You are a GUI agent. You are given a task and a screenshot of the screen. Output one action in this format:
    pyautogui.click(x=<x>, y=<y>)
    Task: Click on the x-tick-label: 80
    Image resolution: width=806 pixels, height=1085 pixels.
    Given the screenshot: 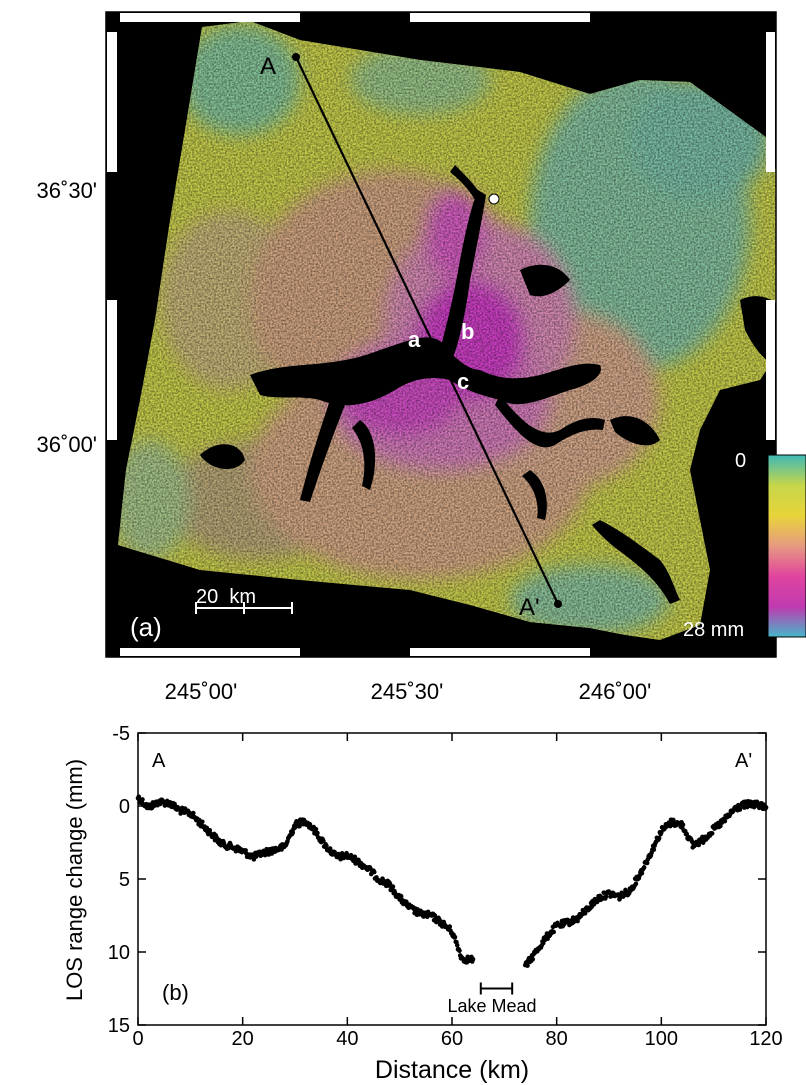 What is the action you would take?
    pyautogui.click(x=557, y=1039)
    